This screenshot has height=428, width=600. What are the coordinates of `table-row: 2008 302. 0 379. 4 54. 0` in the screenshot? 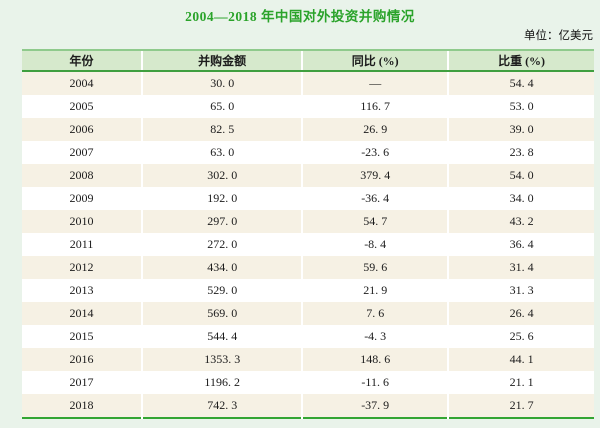 It's located at (308, 175).